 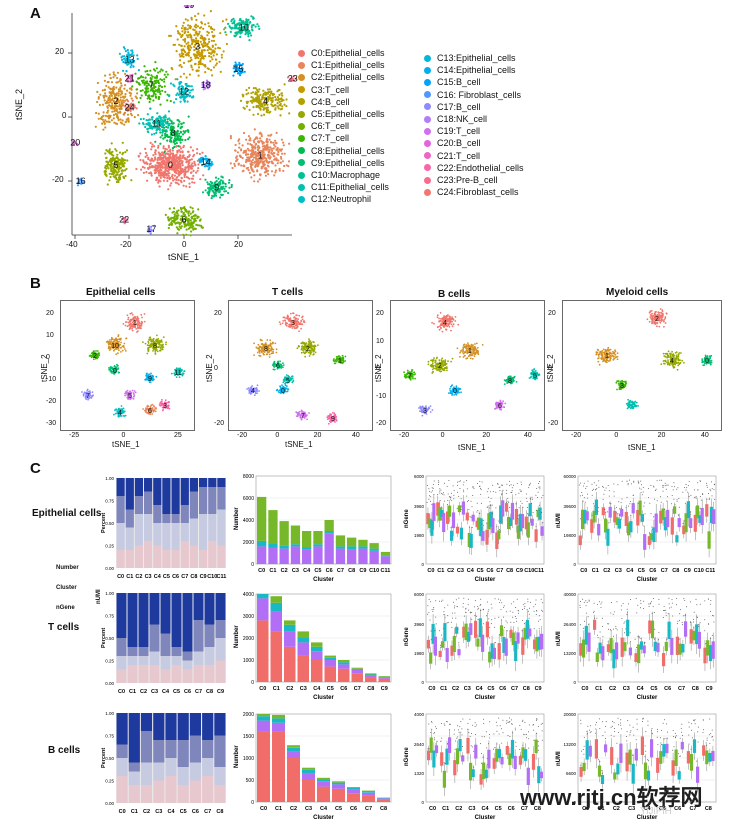 What do you see at coordinates (343, 102) in the screenshot?
I see `legend-item: C4:B_cell` at bounding box center [343, 102].